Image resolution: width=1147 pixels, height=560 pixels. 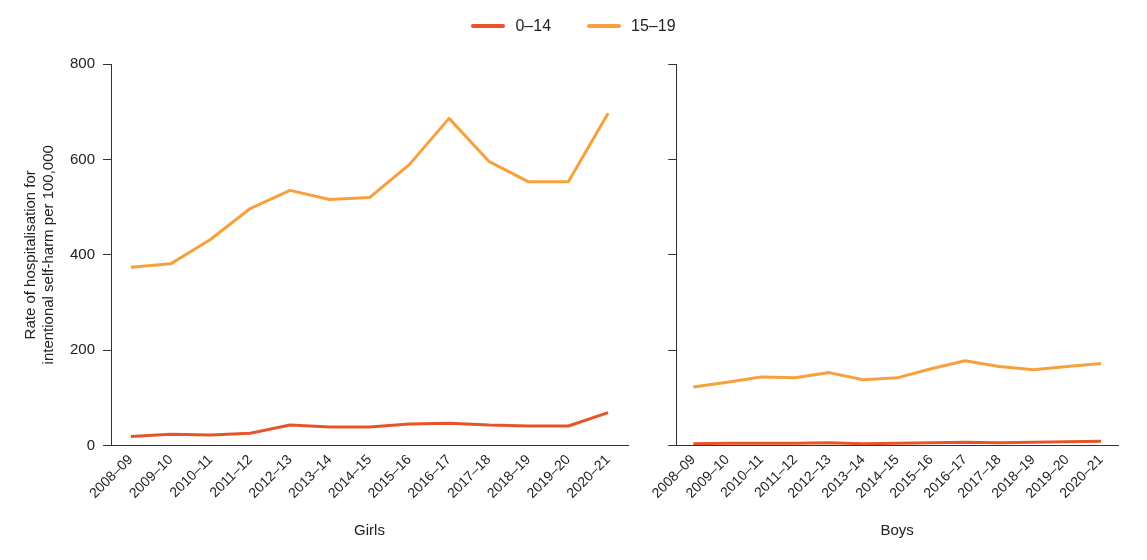 What do you see at coordinates (533, 26) in the screenshot?
I see `legend-label: 0–14` at bounding box center [533, 26].